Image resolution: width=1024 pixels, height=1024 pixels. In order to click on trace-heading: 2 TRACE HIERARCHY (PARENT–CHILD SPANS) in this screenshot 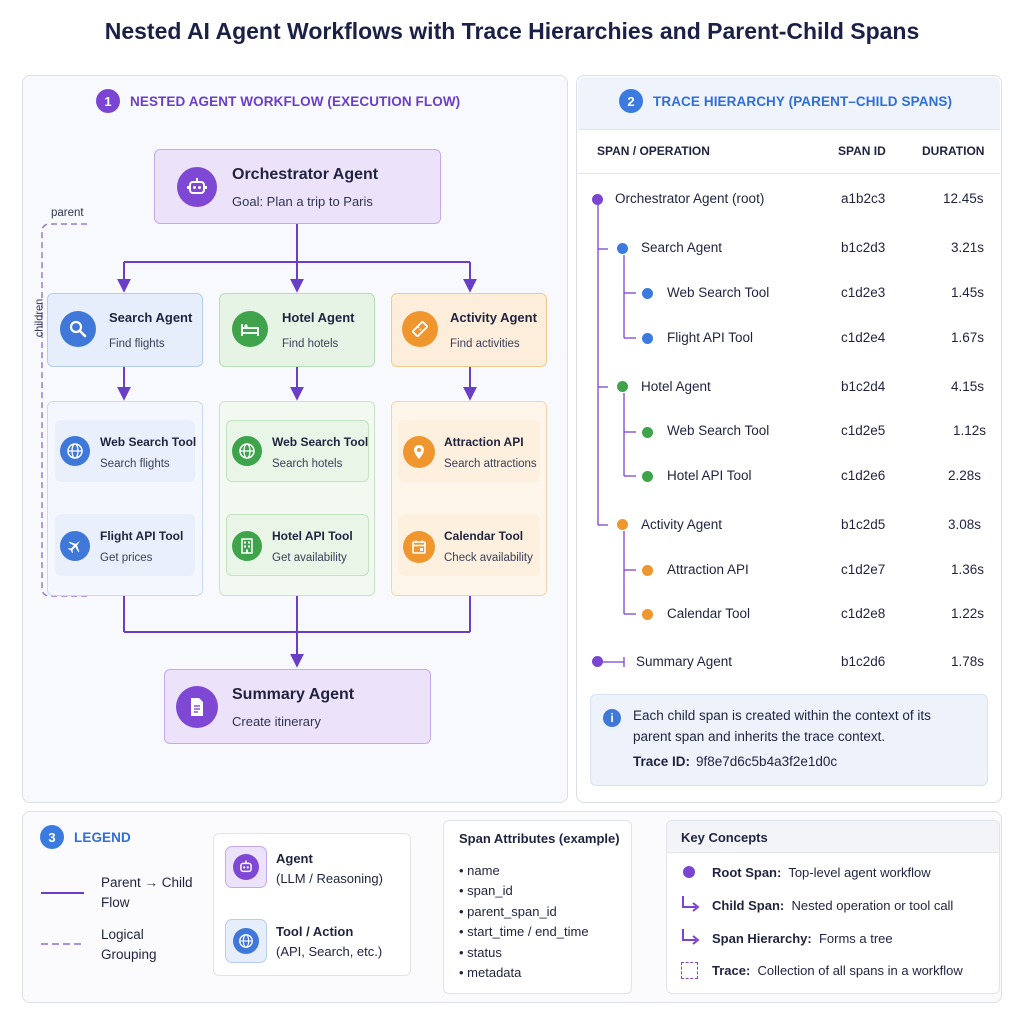, I will do `click(785, 101)`.